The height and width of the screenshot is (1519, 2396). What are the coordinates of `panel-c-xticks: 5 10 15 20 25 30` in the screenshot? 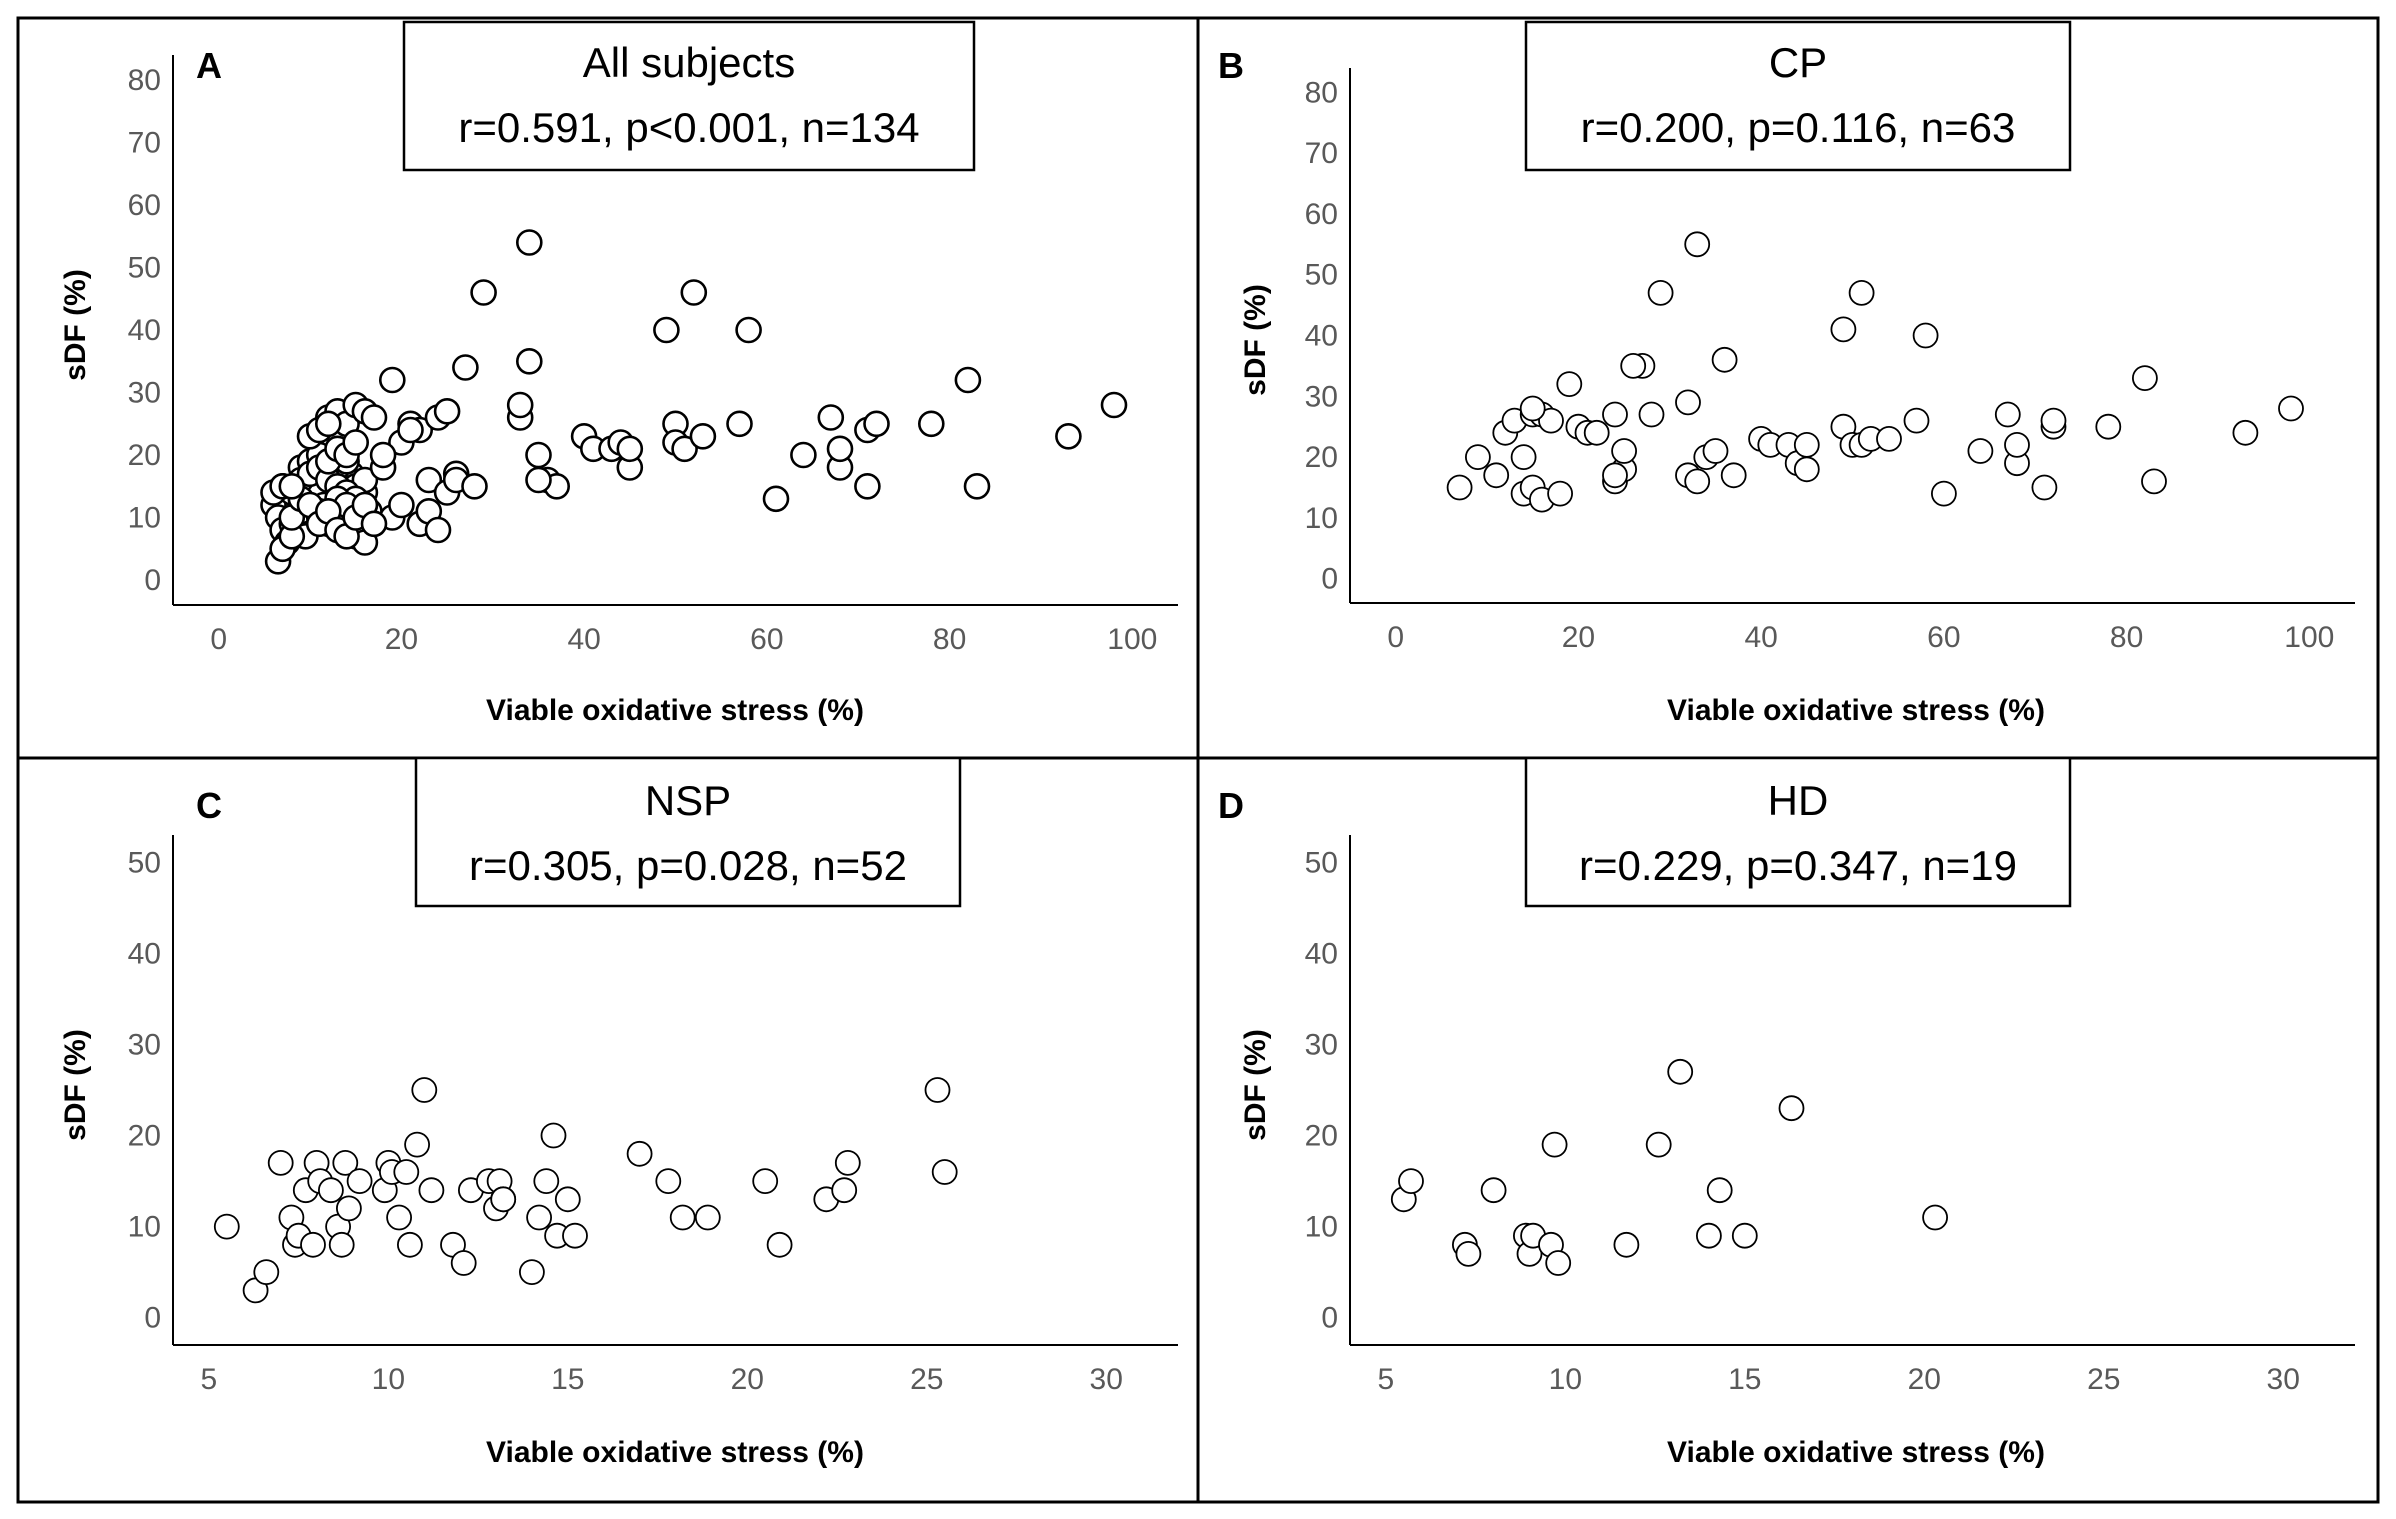 It's located at (662, 1379).